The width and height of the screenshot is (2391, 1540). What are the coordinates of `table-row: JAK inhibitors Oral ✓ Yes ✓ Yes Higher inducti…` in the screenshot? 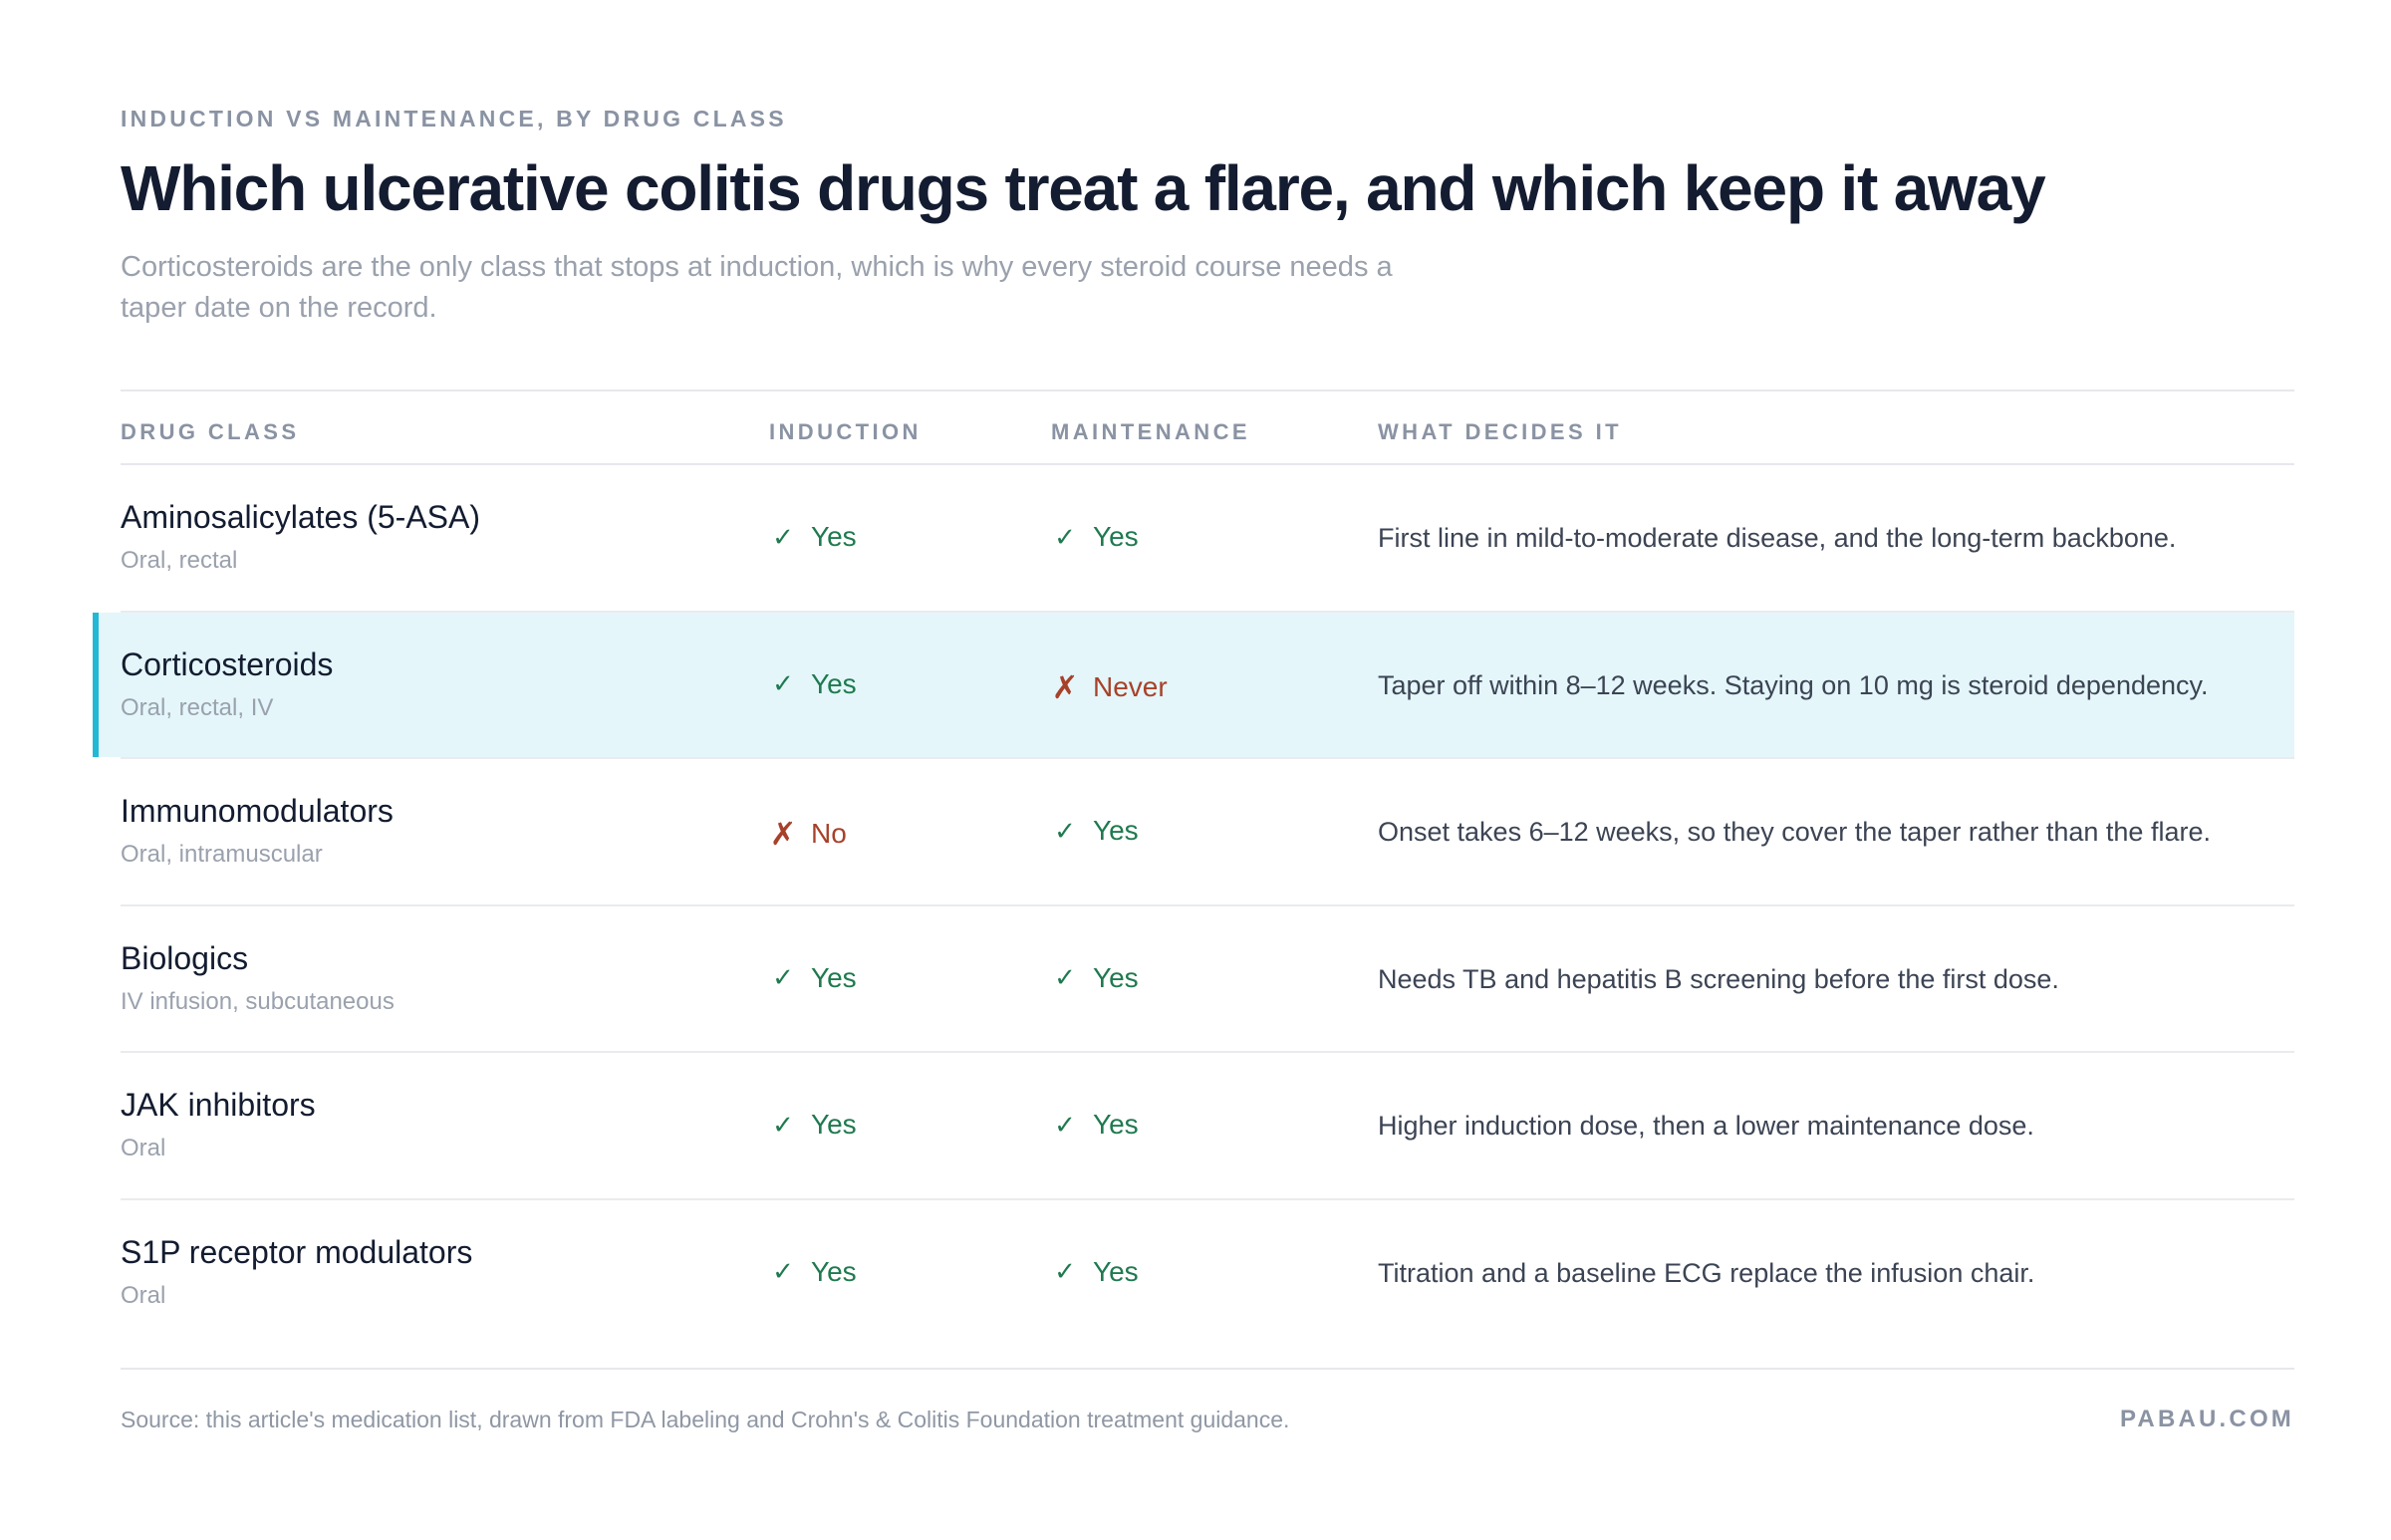 It's located at (1208, 1126).